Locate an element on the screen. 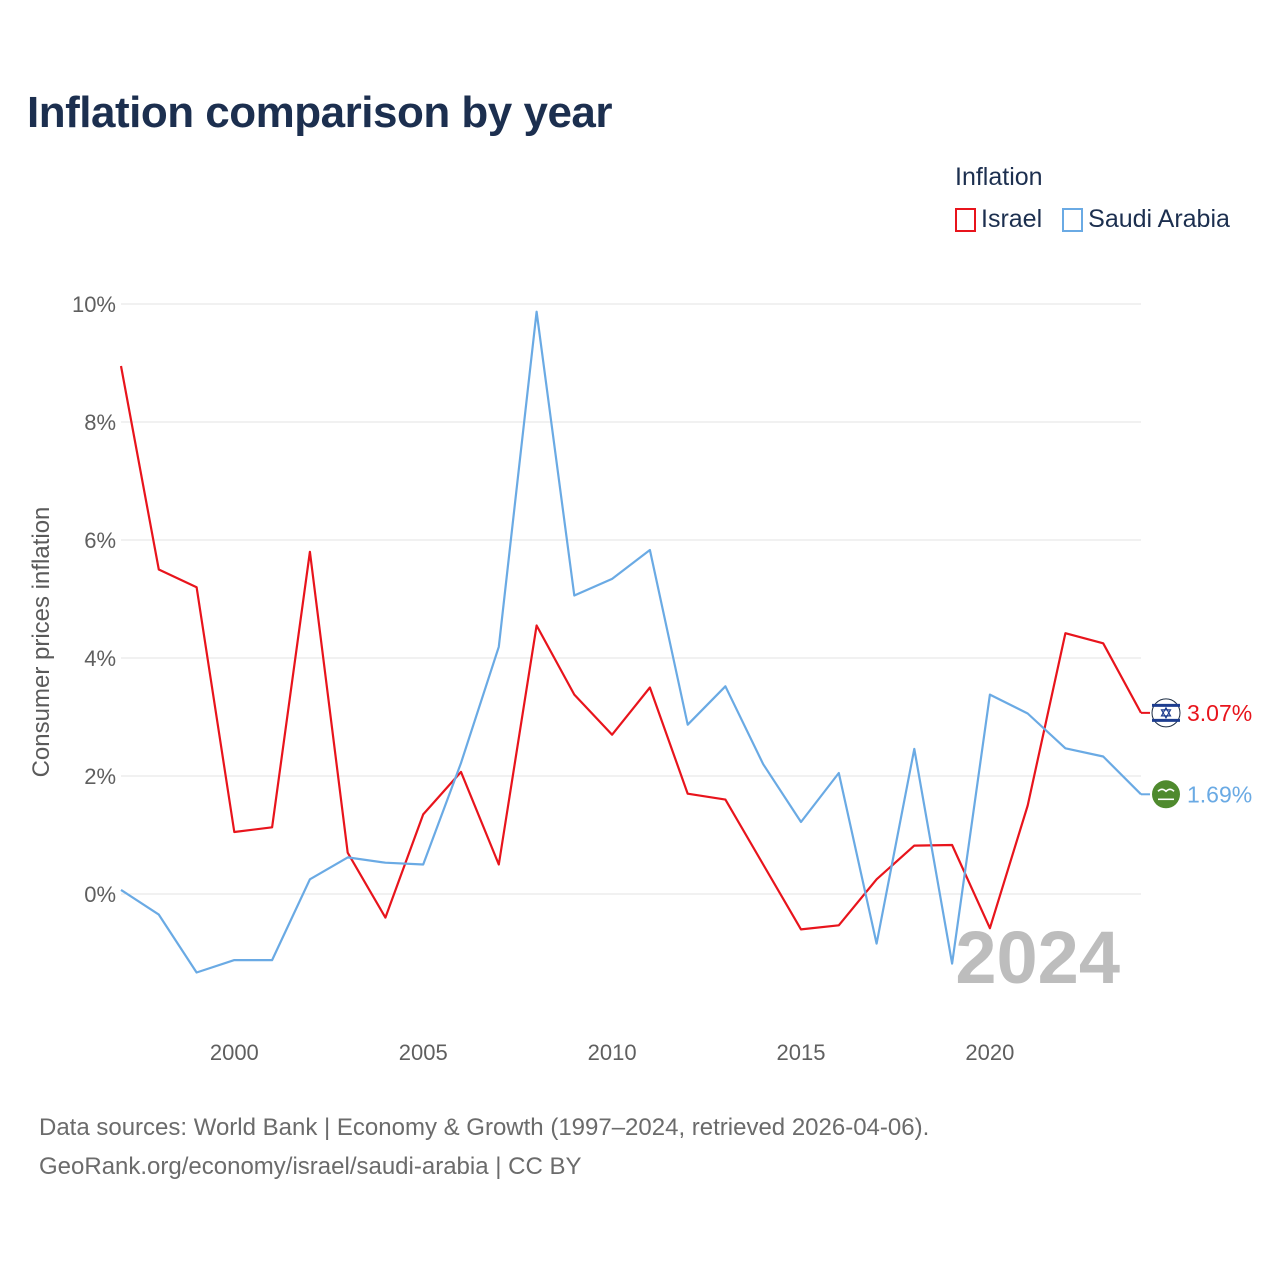 The image size is (1280, 1280). legend-swatch-israel is located at coordinates (965, 219).